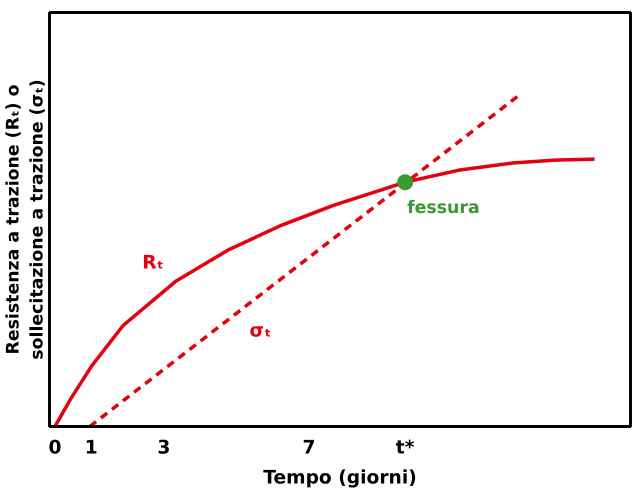 Image resolution: width=634 pixels, height=491 pixels. What do you see at coordinates (26, 219) in the screenshot?
I see `y-axis-title: Resistenza a trazione (Rₜ) o sollecitazione a trazione (σₜ)` at bounding box center [26, 219].